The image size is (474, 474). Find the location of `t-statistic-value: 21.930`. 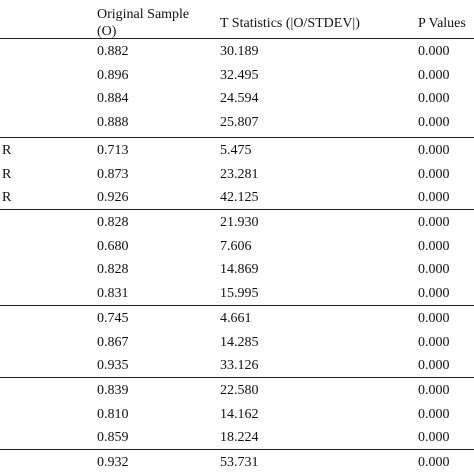

t-statistic-value: 21.930 is located at coordinates (239, 222).